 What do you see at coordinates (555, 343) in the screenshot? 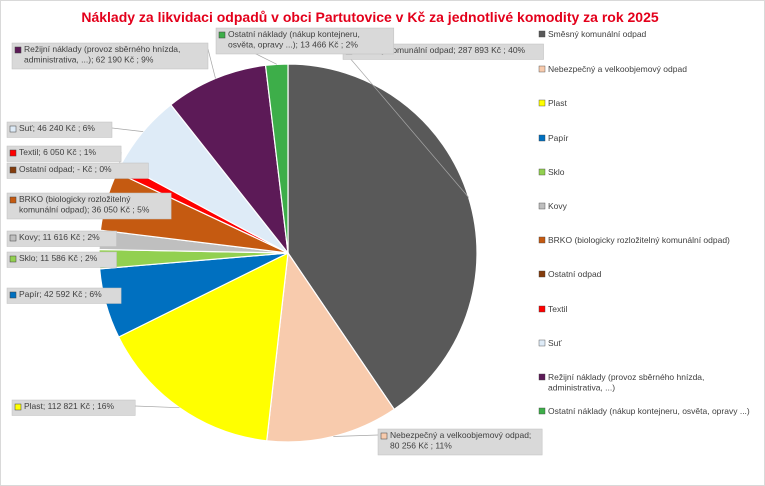
I see `legend-label: Suť` at bounding box center [555, 343].